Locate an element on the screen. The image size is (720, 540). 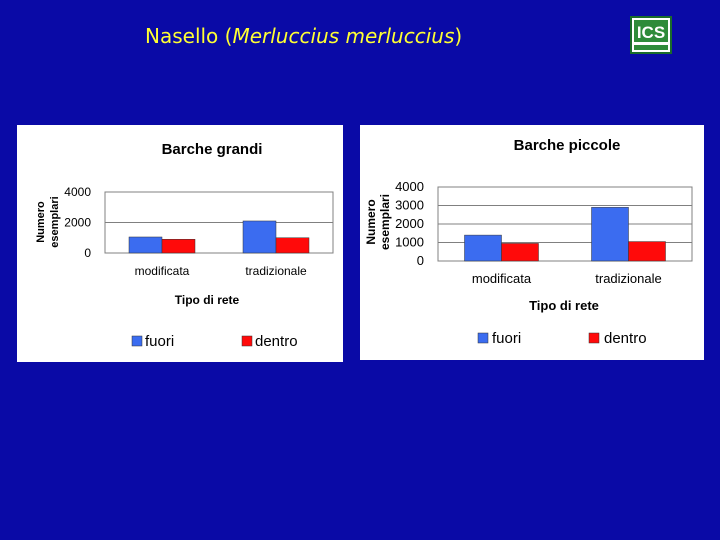
institution-logo-icon: ICS is located at coordinates (651, 35).